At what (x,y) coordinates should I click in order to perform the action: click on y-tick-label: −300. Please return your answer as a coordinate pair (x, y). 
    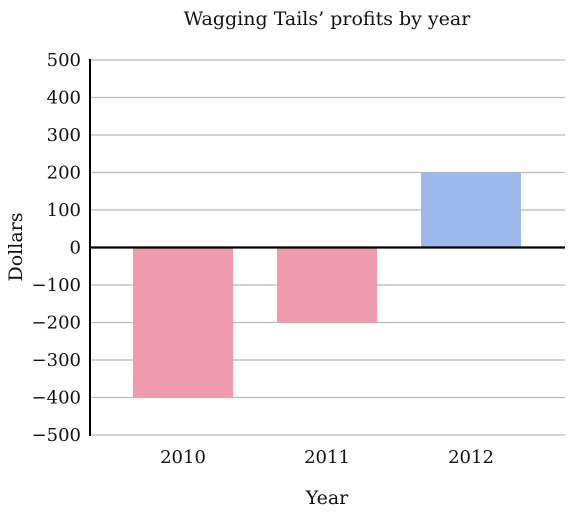
    Looking at the image, I should click on (56, 360).